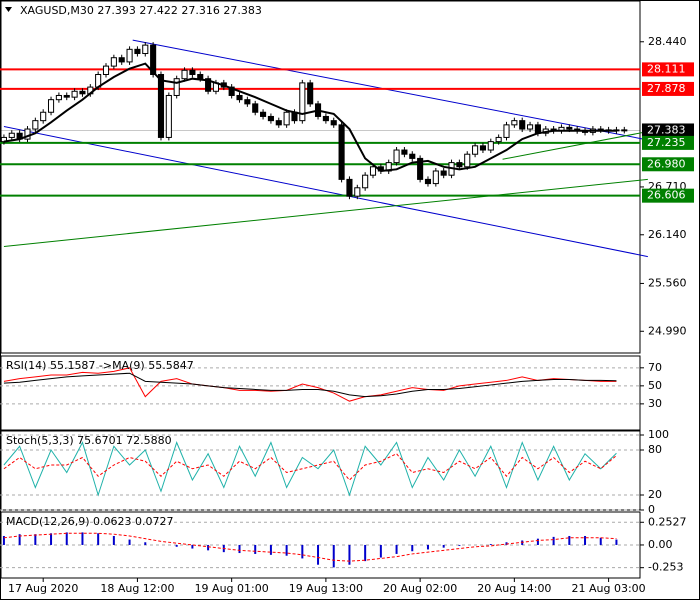 This screenshot has height=600, width=700. What do you see at coordinates (665, 567) in the screenshot?
I see `y-tick-label: -0.253` at bounding box center [665, 567].